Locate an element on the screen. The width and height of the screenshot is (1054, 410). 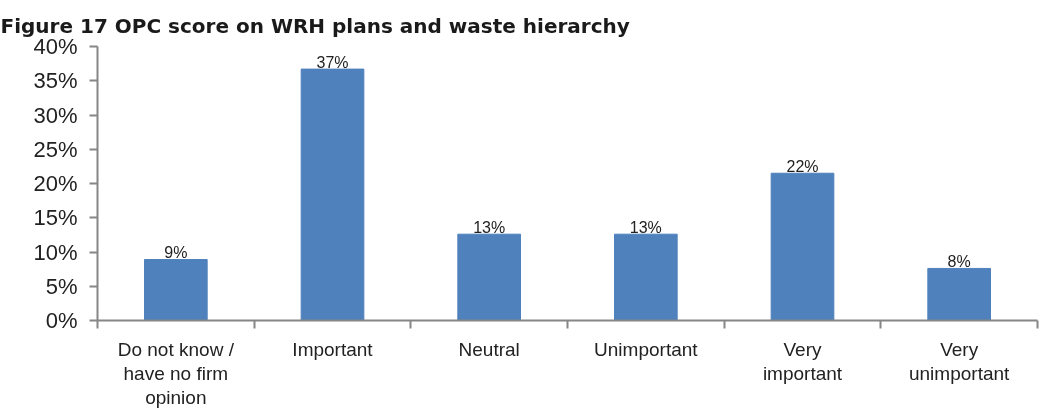
y-tick-label: 25% is located at coordinates (55, 149).